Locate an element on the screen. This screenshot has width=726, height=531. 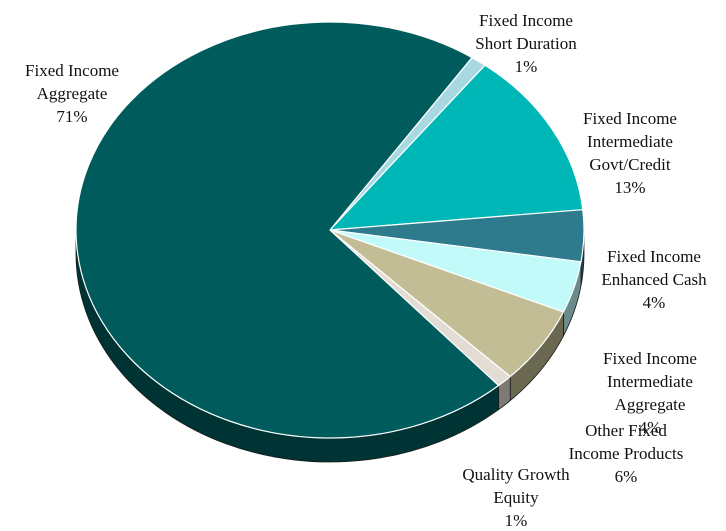
slice-label-1: Fixed Income Intermediate Govt/Credit 13% is located at coordinates (630, 153).